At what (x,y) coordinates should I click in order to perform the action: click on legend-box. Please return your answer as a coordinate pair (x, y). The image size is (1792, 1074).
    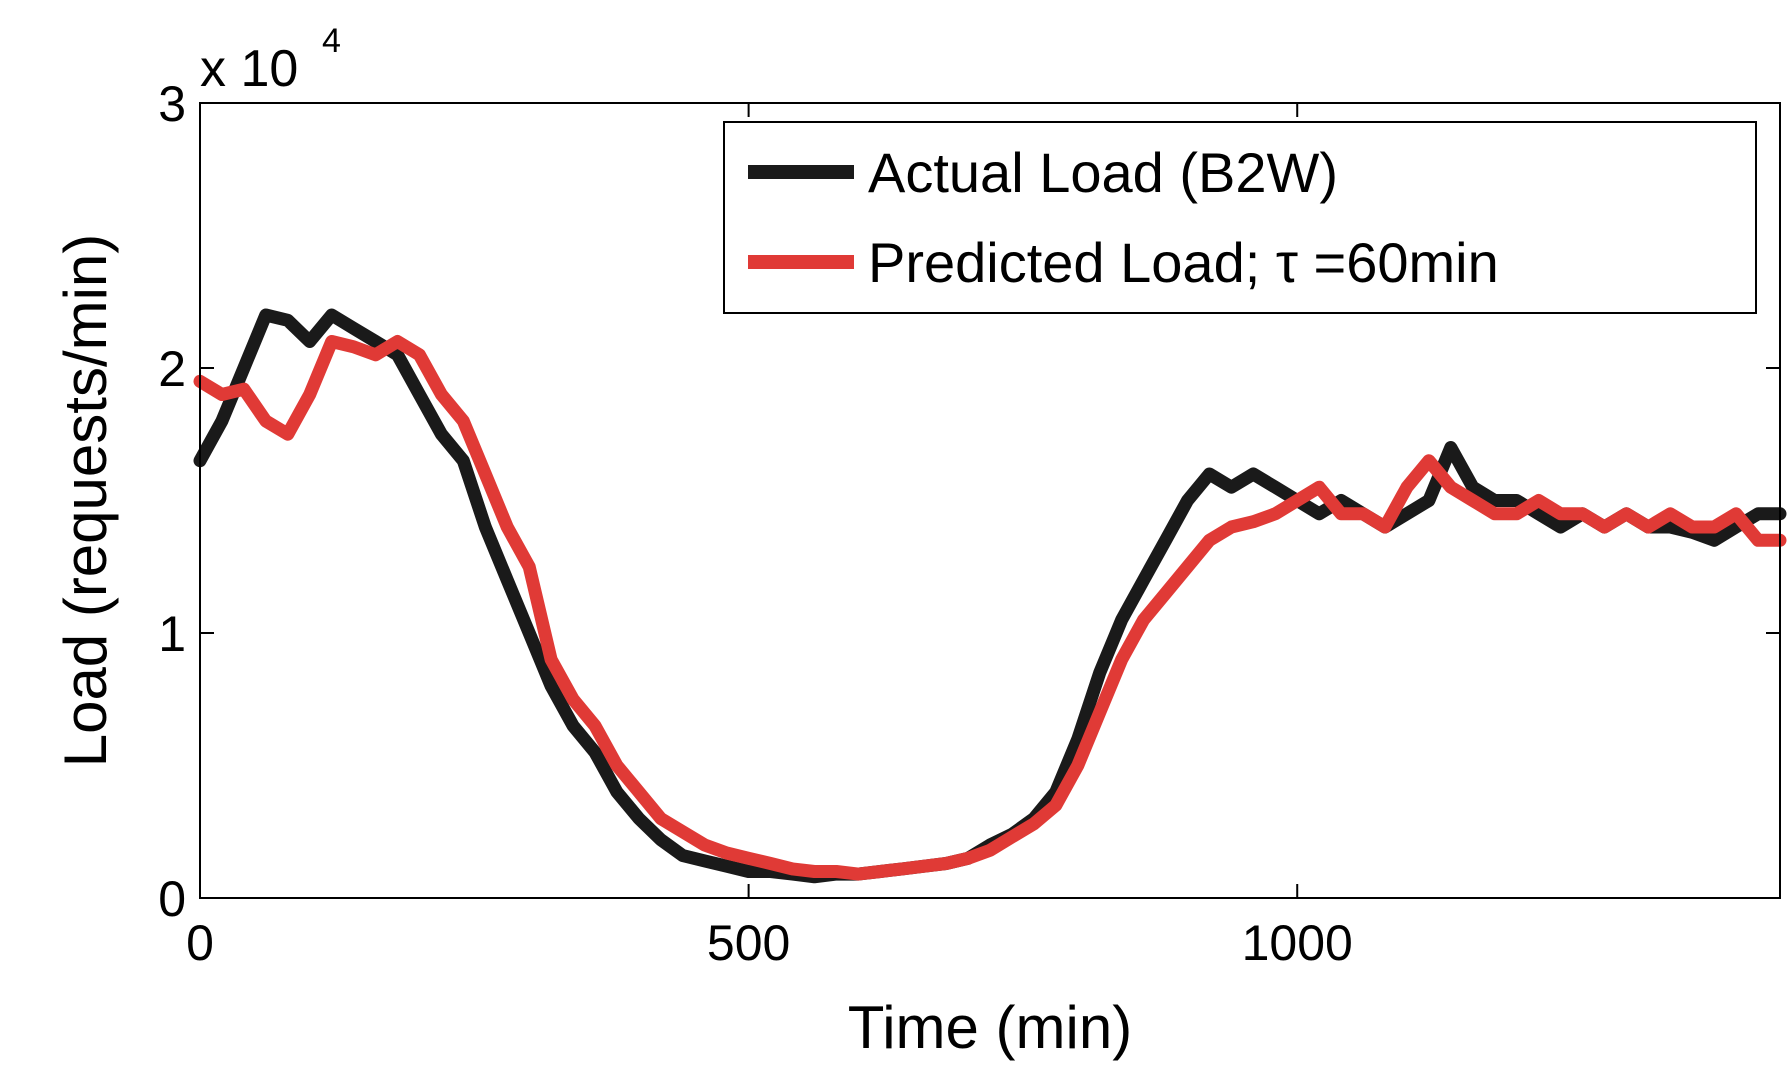
    Looking at the image, I should click on (1240, 217).